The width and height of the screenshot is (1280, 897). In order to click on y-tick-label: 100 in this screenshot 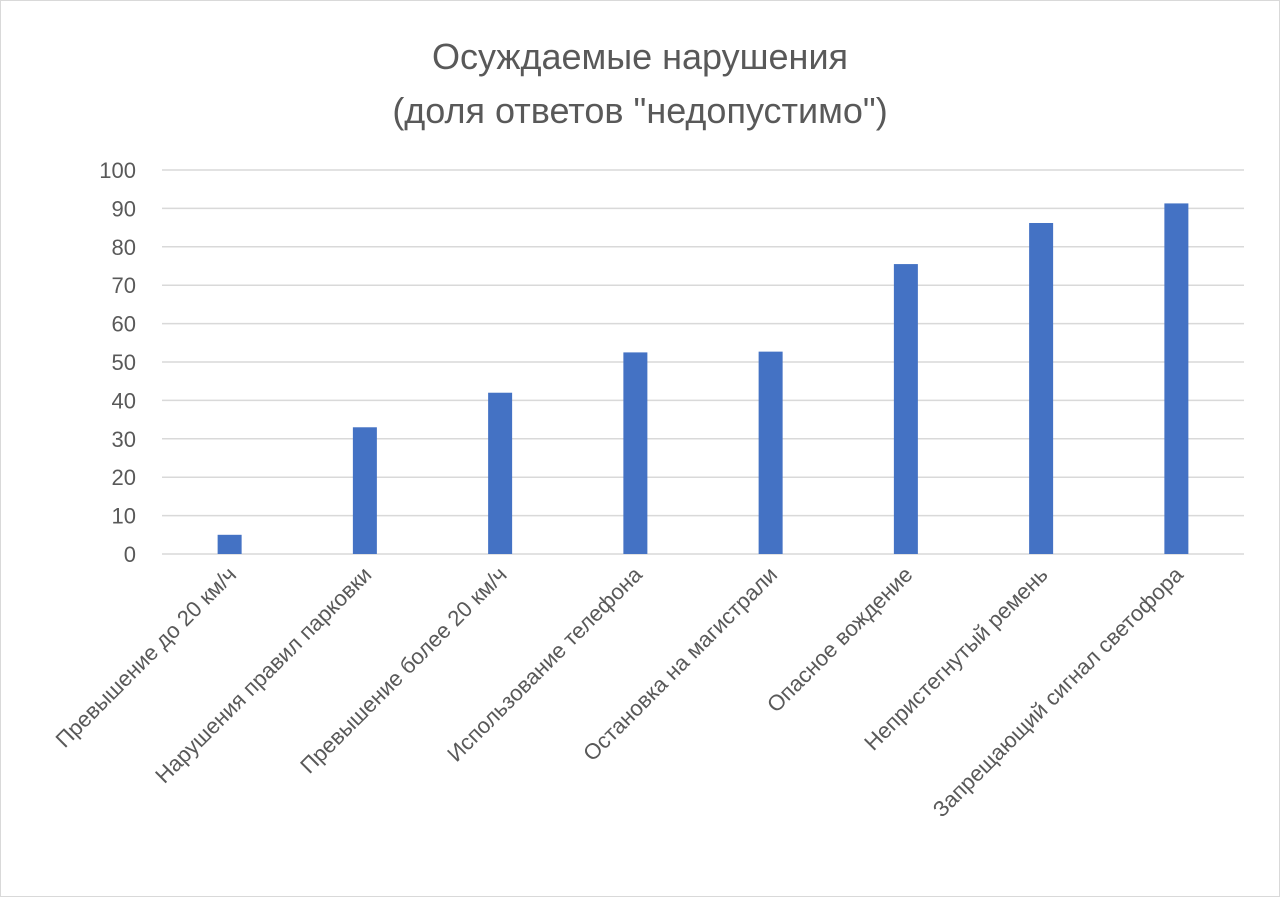, I will do `click(117, 170)`.